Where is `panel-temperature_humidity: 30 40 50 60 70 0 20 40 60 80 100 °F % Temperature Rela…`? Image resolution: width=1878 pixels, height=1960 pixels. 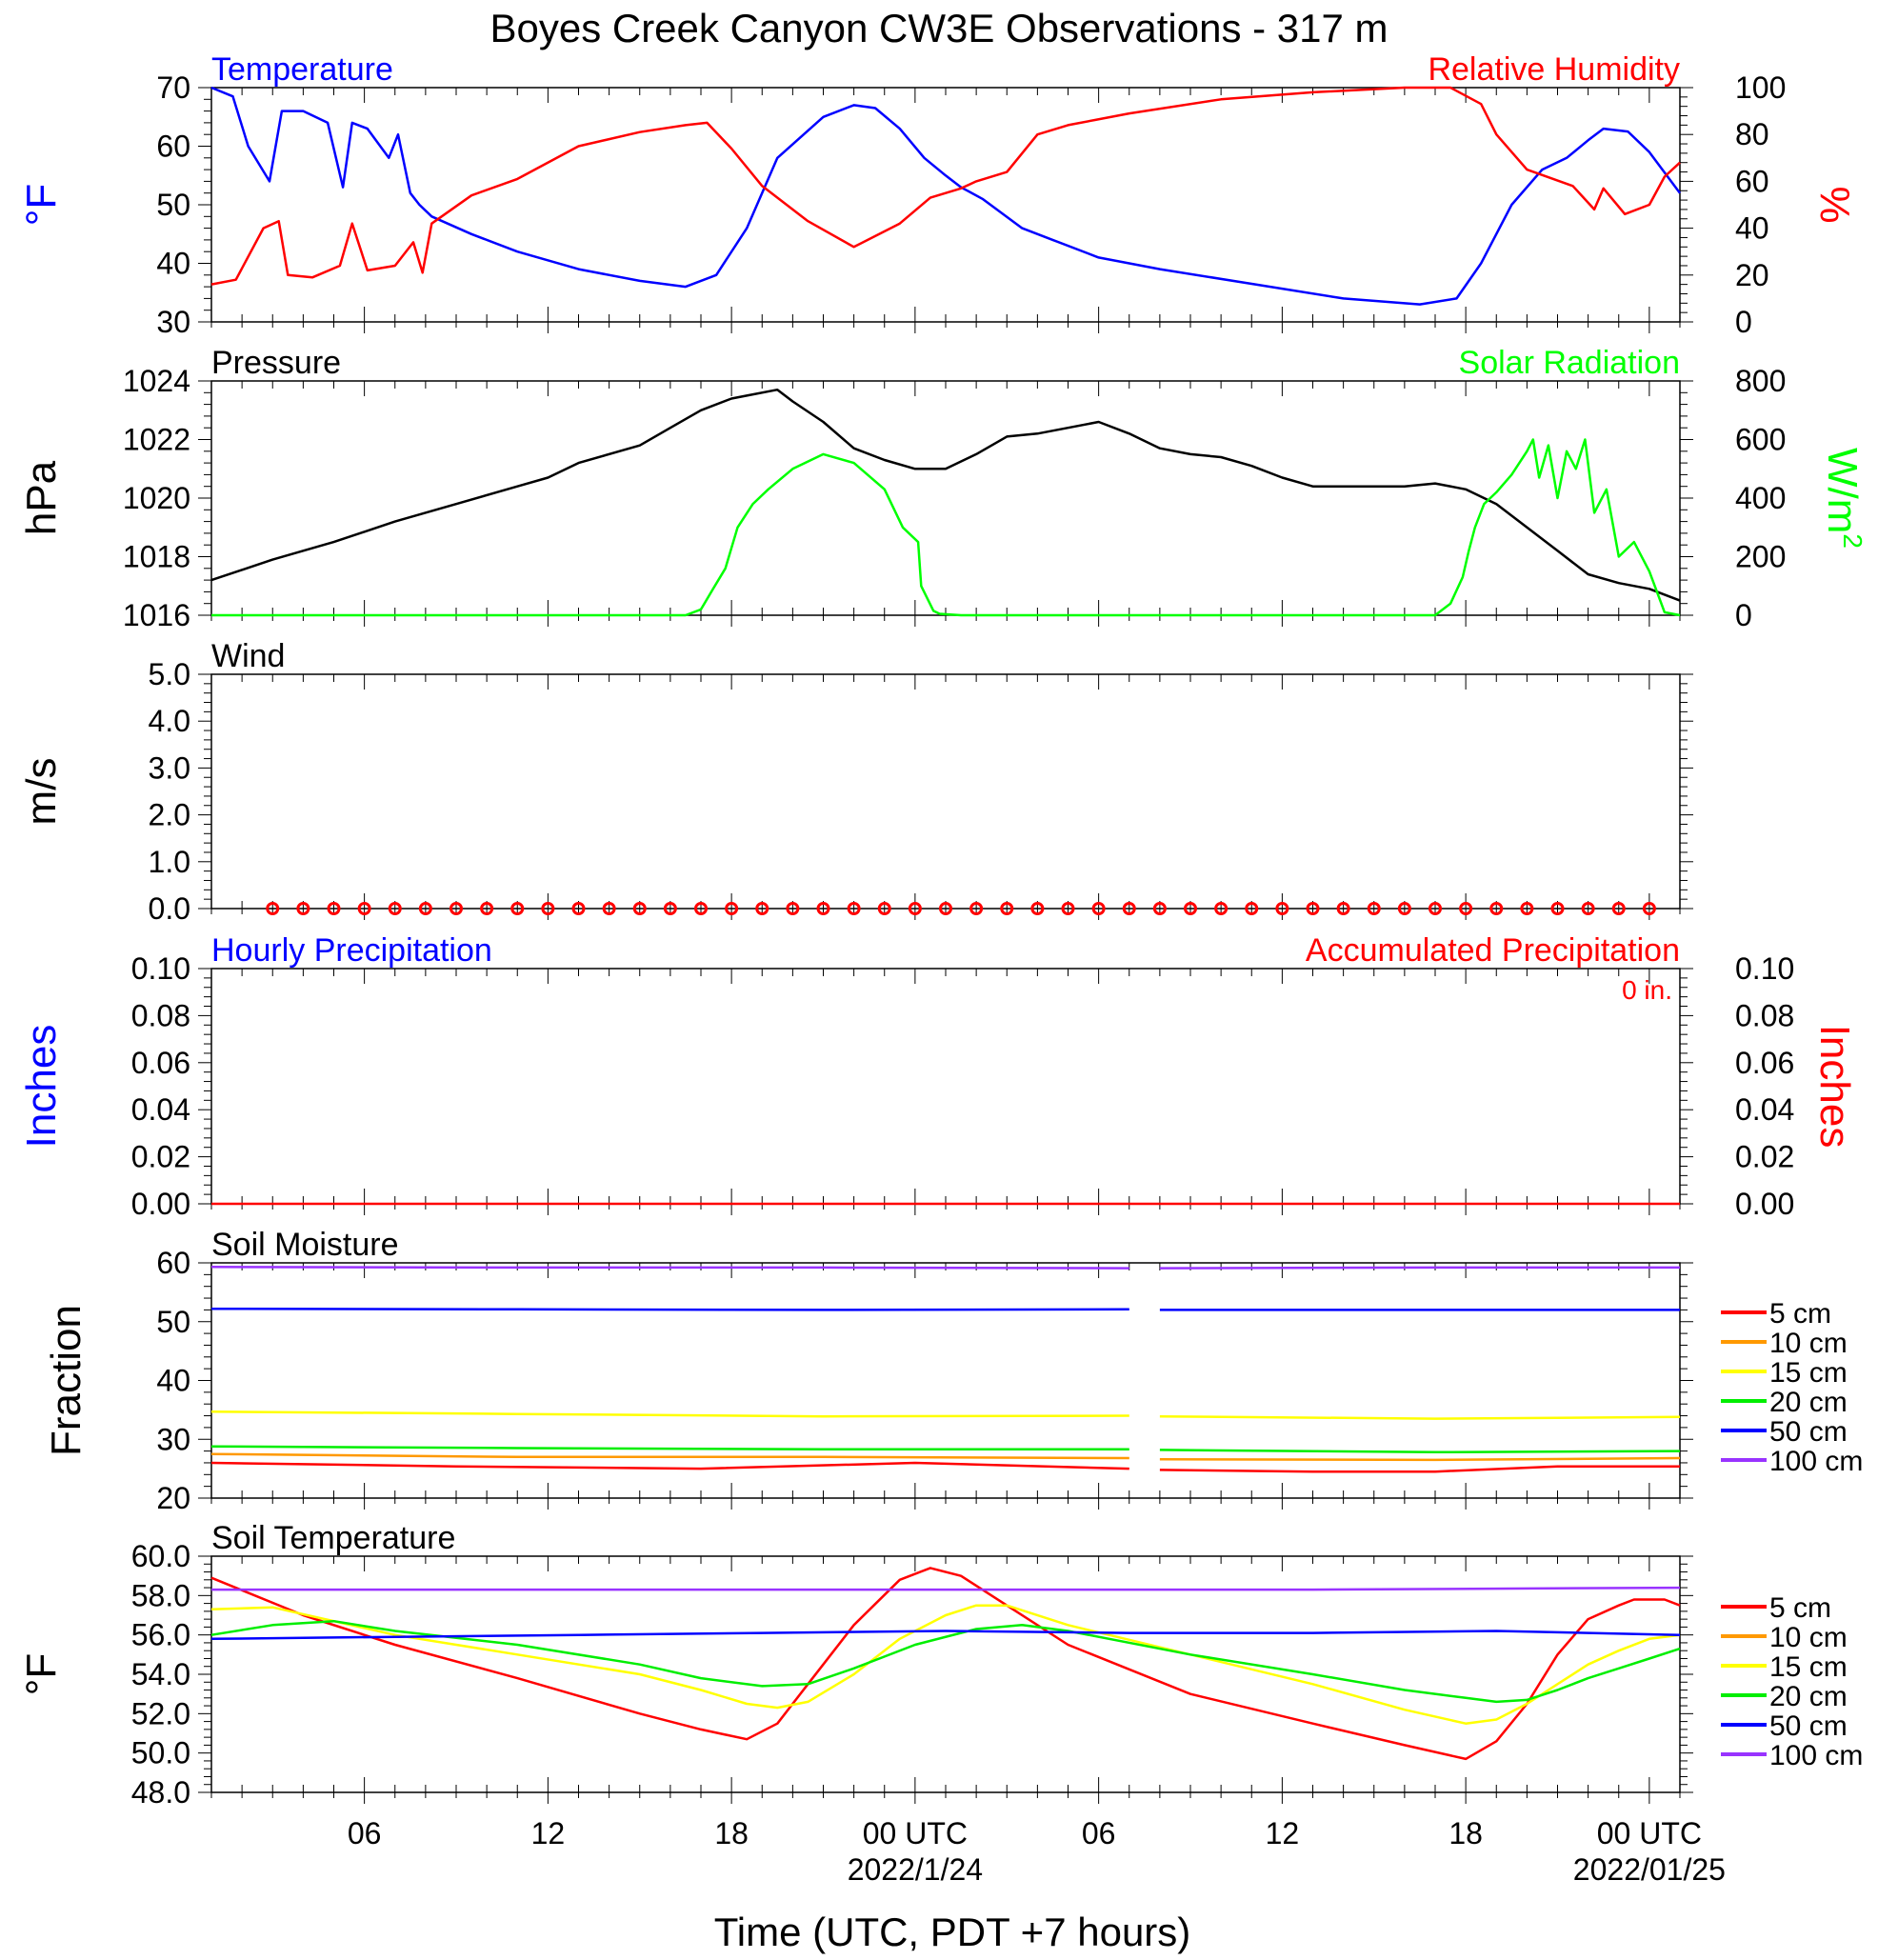 panel-temperature_humidity: 30 40 50 60 70 0 20 40 60 80 100 °F % Temperature Rela… is located at coordinates (938, 195).